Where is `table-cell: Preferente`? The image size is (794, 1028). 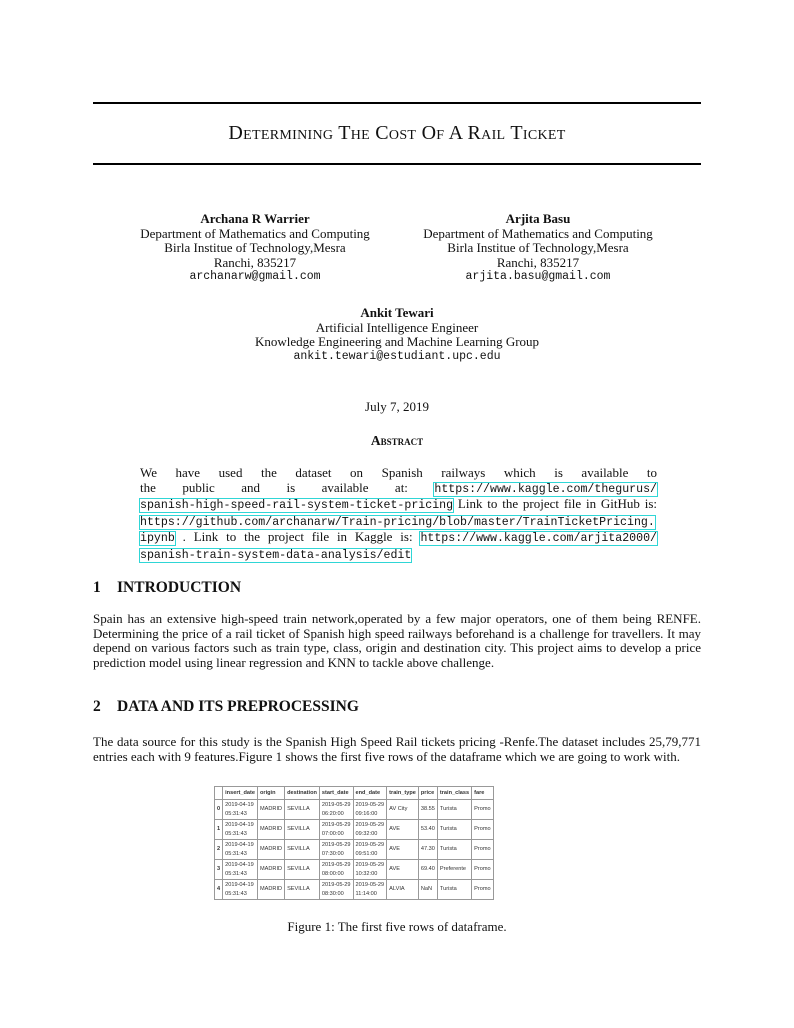
table-cell: Preferente is located at coordinates (454, 869).